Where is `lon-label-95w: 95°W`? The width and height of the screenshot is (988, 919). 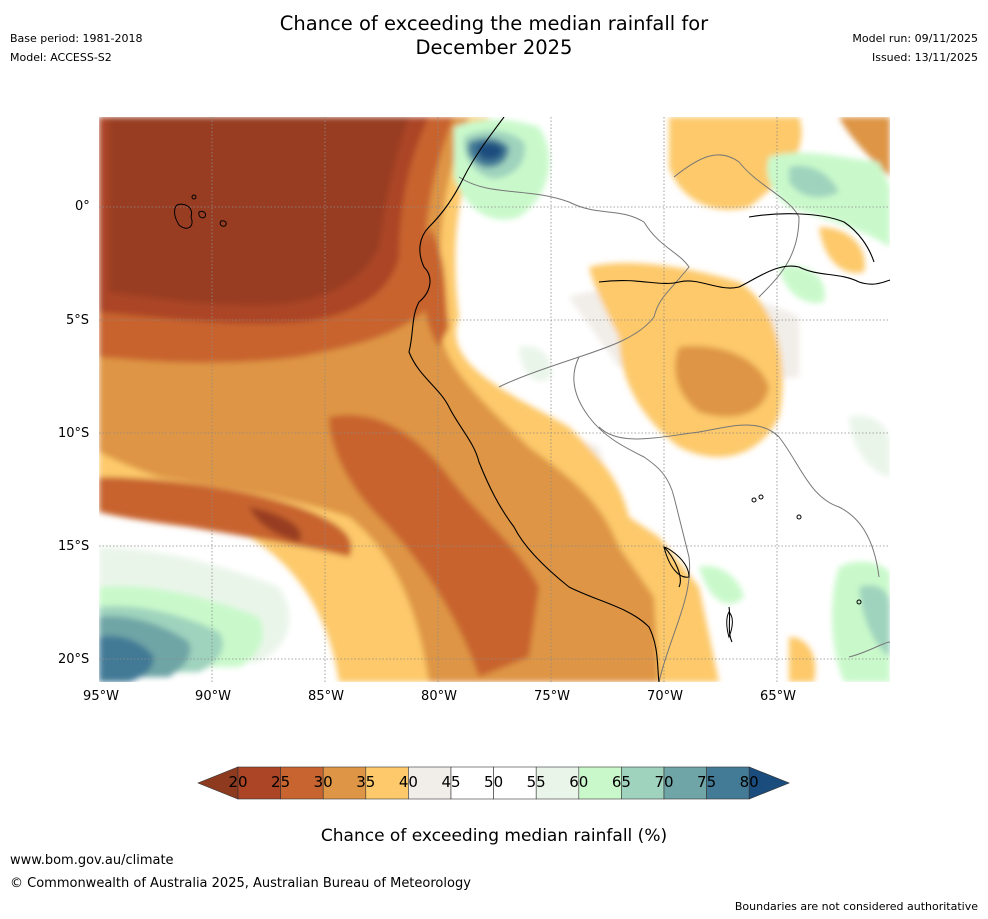
lon-label-95w: 95°W is located at coordinates (101, 696).